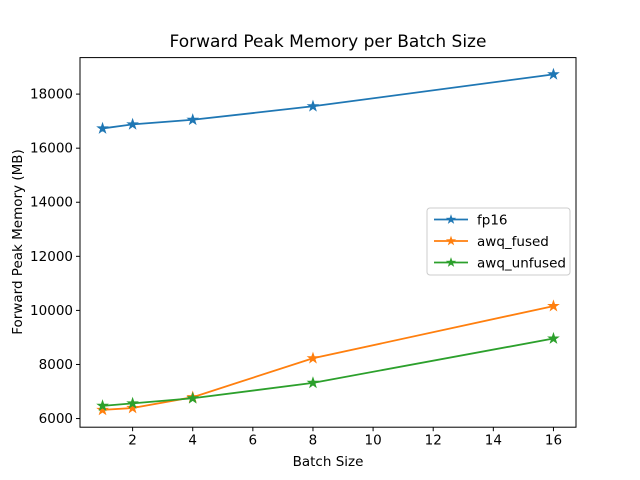 The image size is (640, 480). I want to click on x-tick-label: 8, so click(313, 441).